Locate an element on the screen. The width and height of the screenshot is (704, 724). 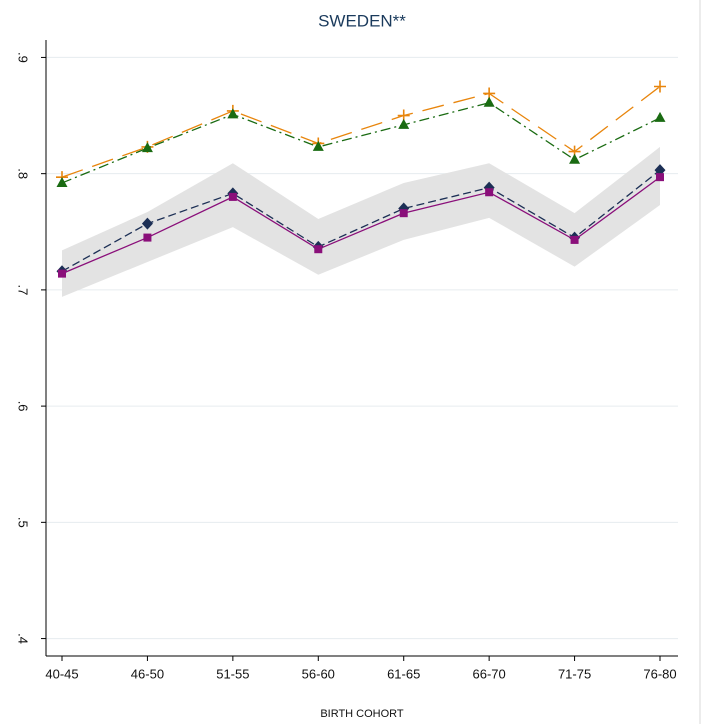
x-tick-label: 61-65 is located at coordinates (403, 673).